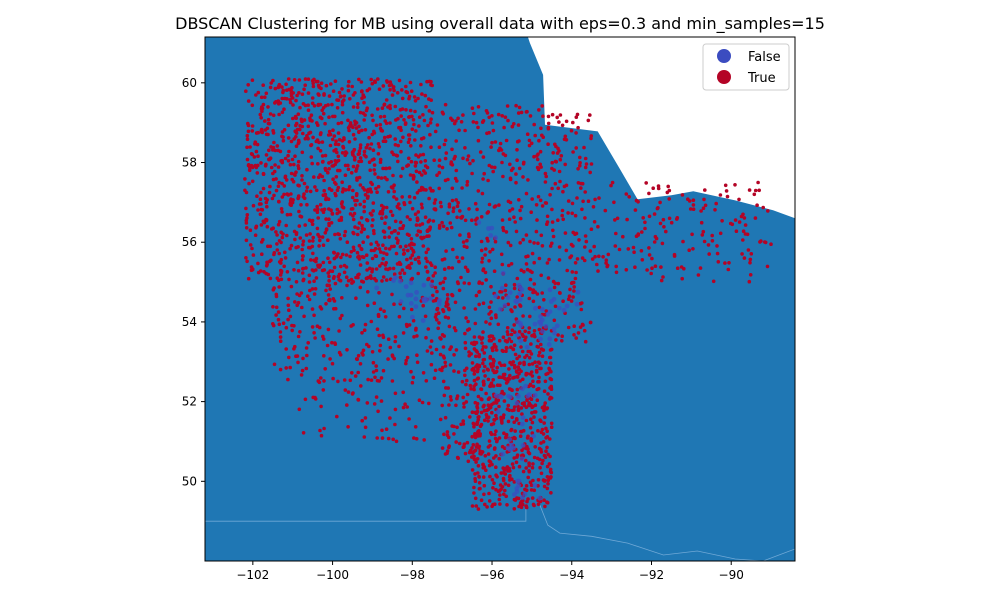  I want to click on point-true-1974, so click(560, 115).